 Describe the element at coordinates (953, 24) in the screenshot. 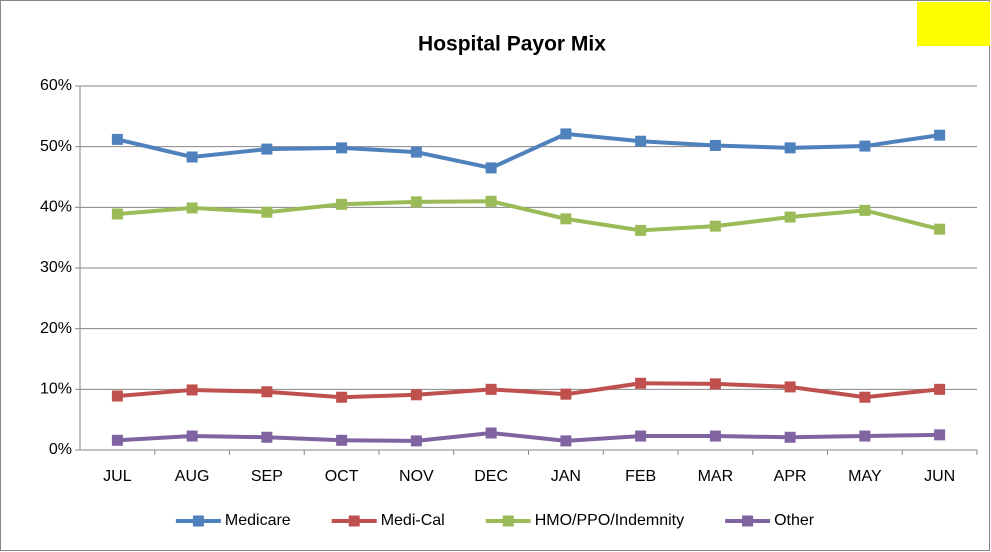

I see `highlight-box` at that location.